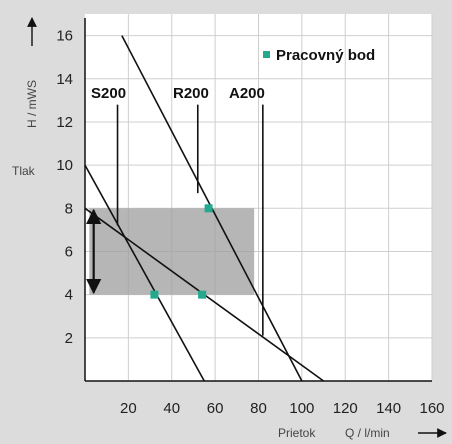 The width and height of the screenshot is (452, 444). I want to click on pressure-label: Tlak, so click(24, 171).